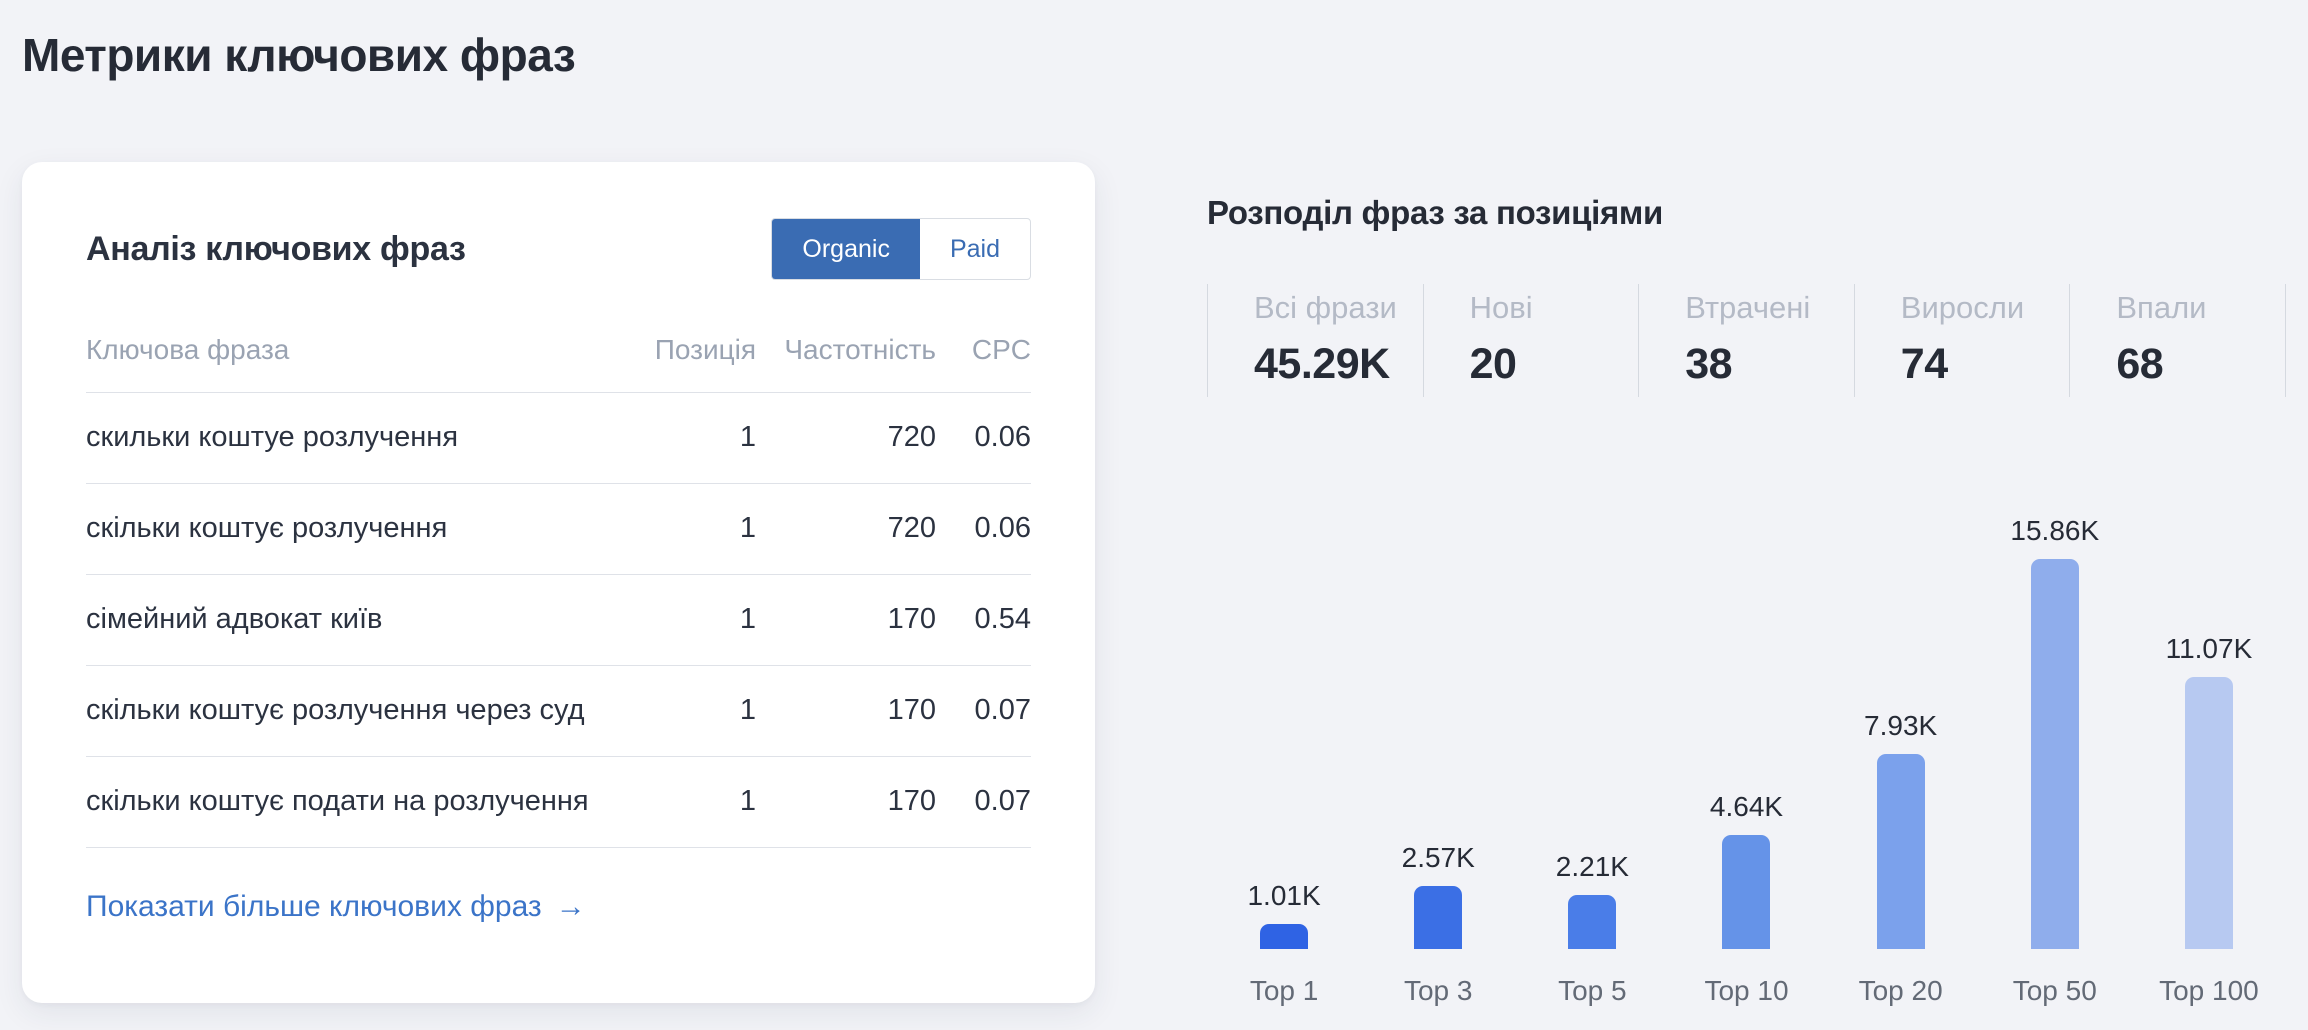 The width and height of the screenshot is (2308, 1030). I want to click on header-position: Позиція, so click(688, 363).